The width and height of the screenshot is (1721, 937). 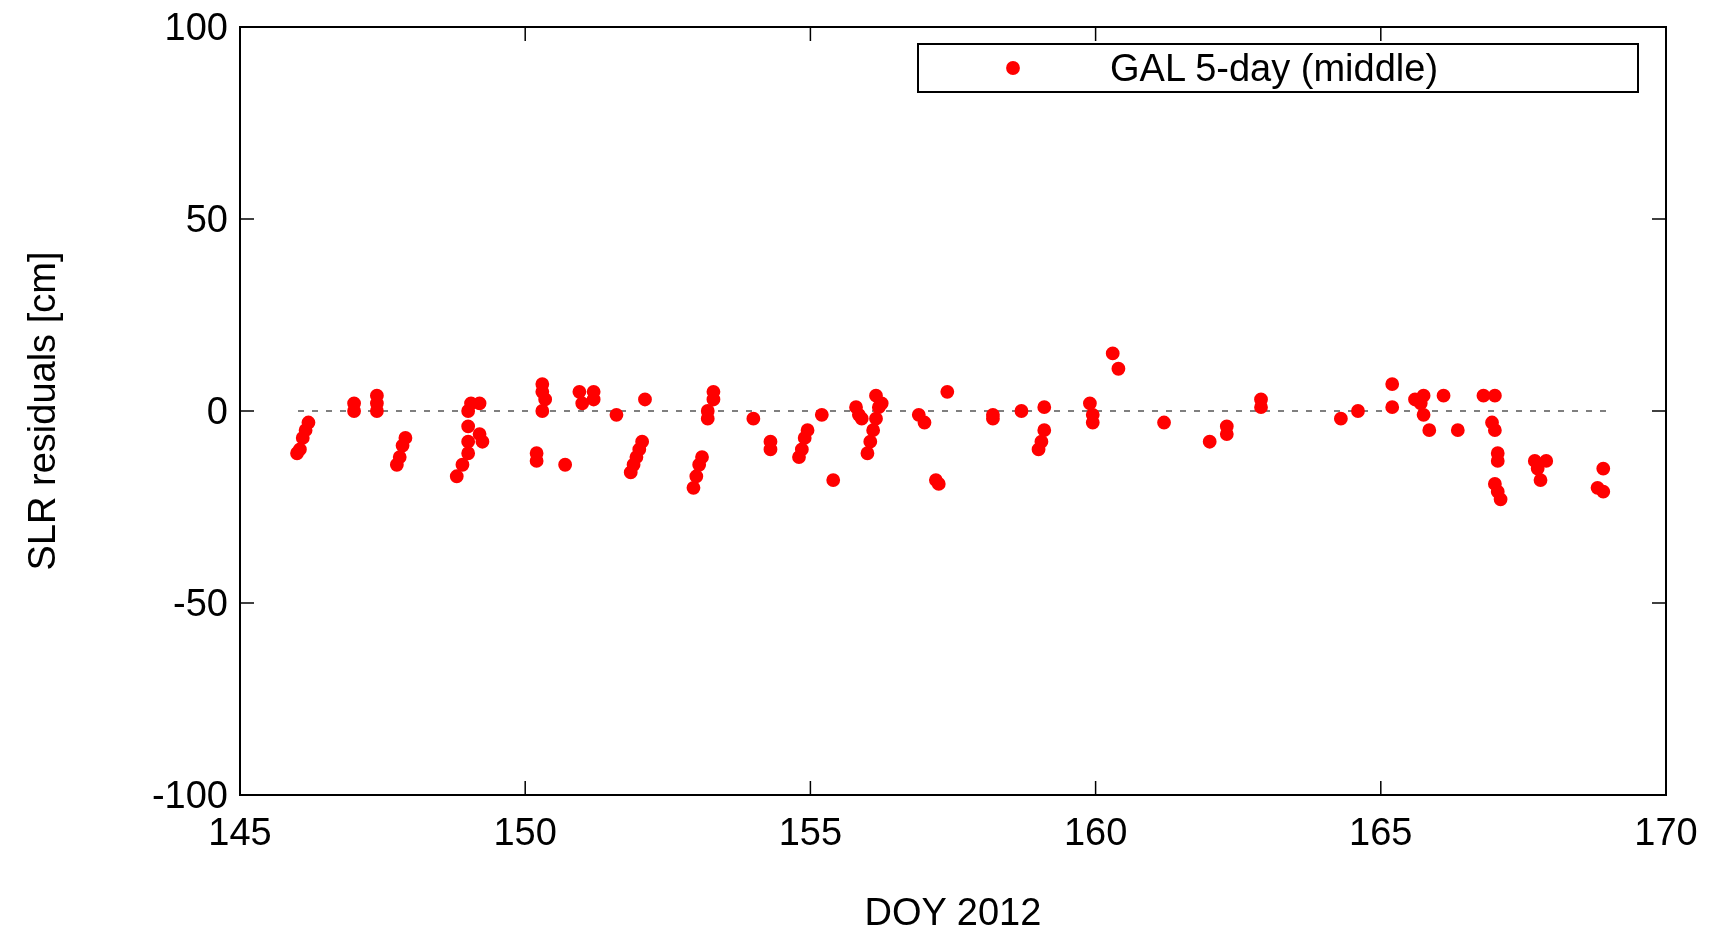 I want to click on x-tick-label: 155, so click(x=810, y=832).